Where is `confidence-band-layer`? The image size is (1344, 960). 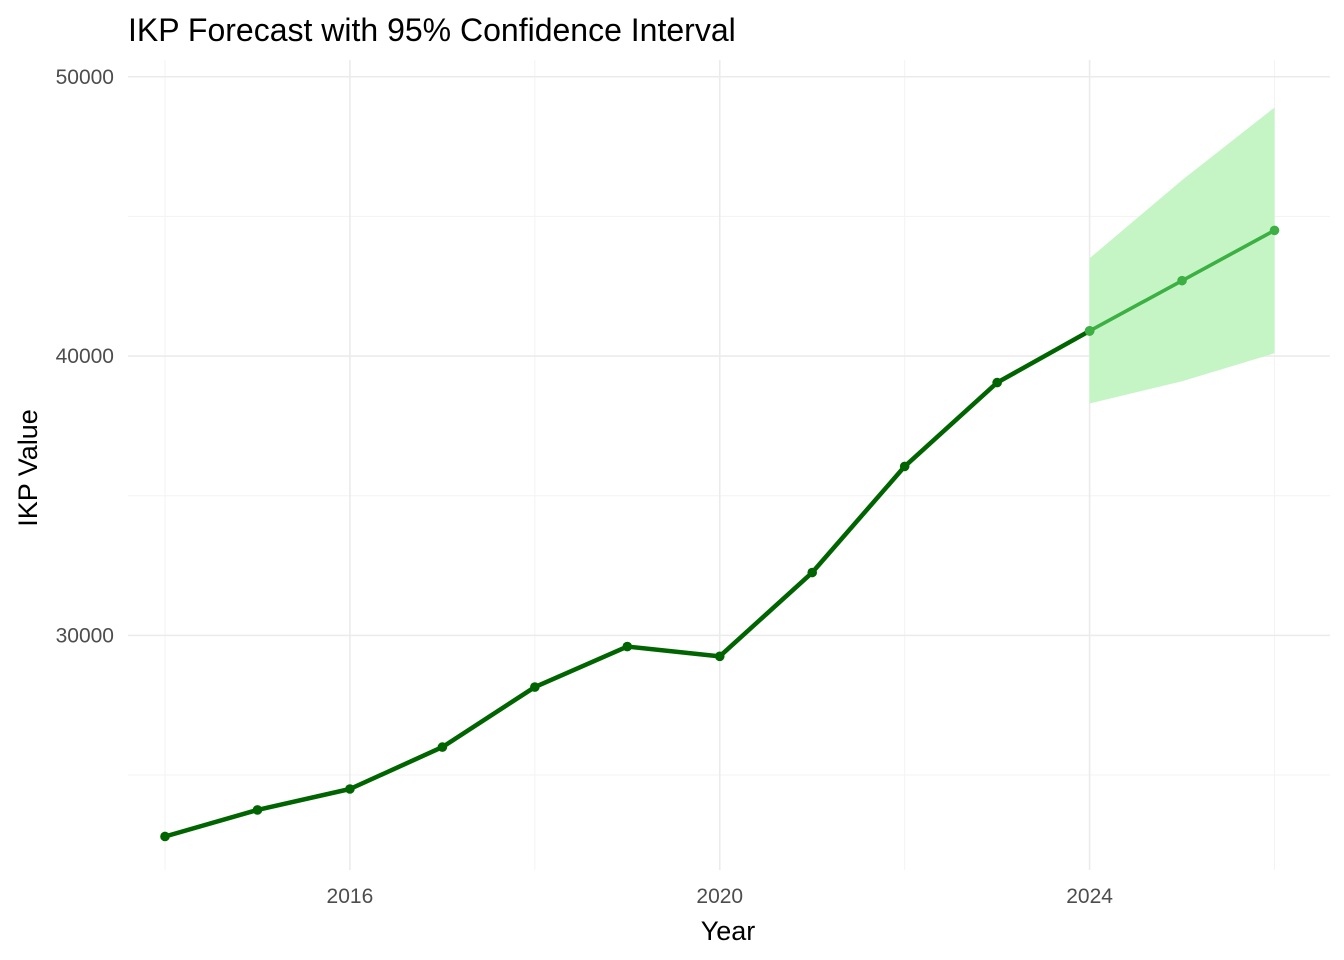
confidence-band-layer is located at coordinates (1182, 255).